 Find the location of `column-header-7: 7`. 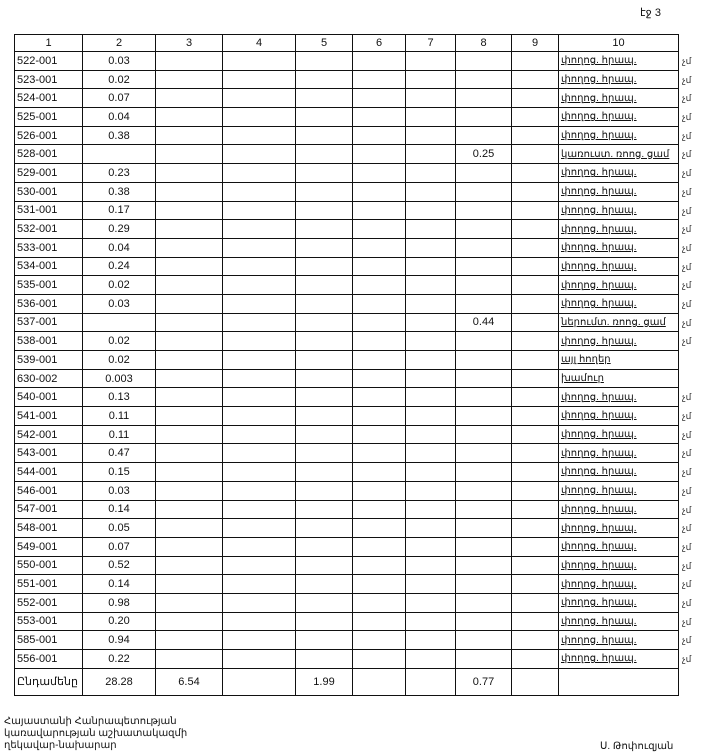

column-header-7: 7 is located at coordinates (430, 43).